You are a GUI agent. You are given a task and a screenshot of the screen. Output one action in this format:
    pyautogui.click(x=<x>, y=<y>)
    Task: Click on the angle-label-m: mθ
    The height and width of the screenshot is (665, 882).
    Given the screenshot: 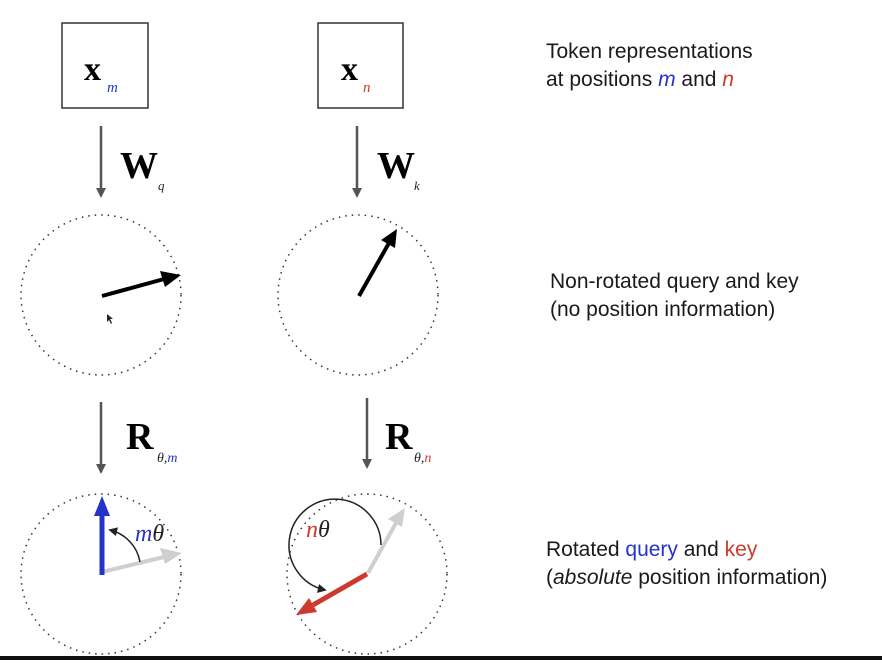 What is the action you would take?
    pyautogui.click(x=149, y=534)
    